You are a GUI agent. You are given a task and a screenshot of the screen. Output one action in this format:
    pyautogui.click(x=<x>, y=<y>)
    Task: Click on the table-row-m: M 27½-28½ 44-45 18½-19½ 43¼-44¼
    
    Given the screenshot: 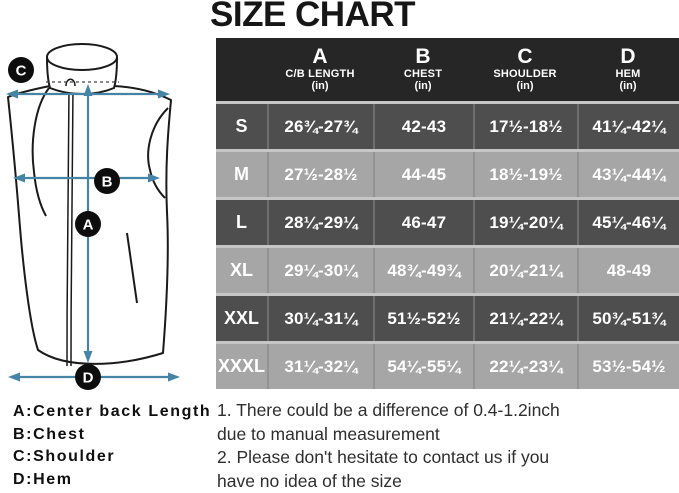 What is the action you would take?
    pyautogui.click(x=447, y=173)
    